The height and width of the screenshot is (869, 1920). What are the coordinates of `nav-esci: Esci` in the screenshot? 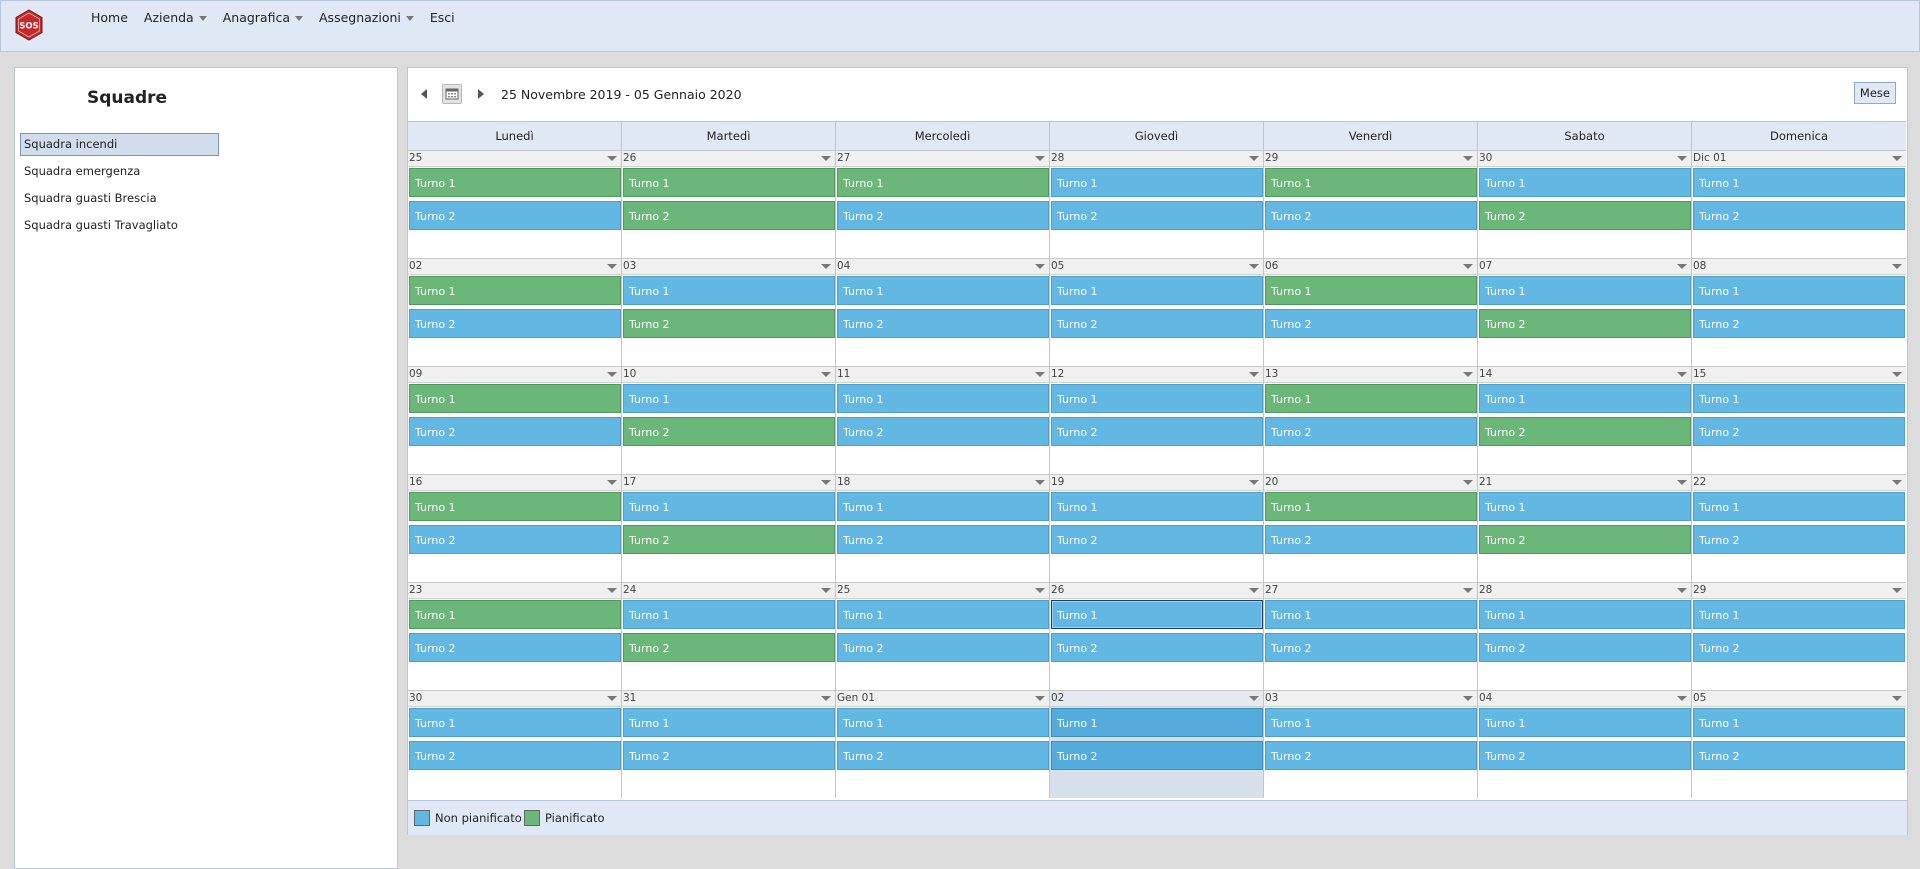 It's located at (442, 18).